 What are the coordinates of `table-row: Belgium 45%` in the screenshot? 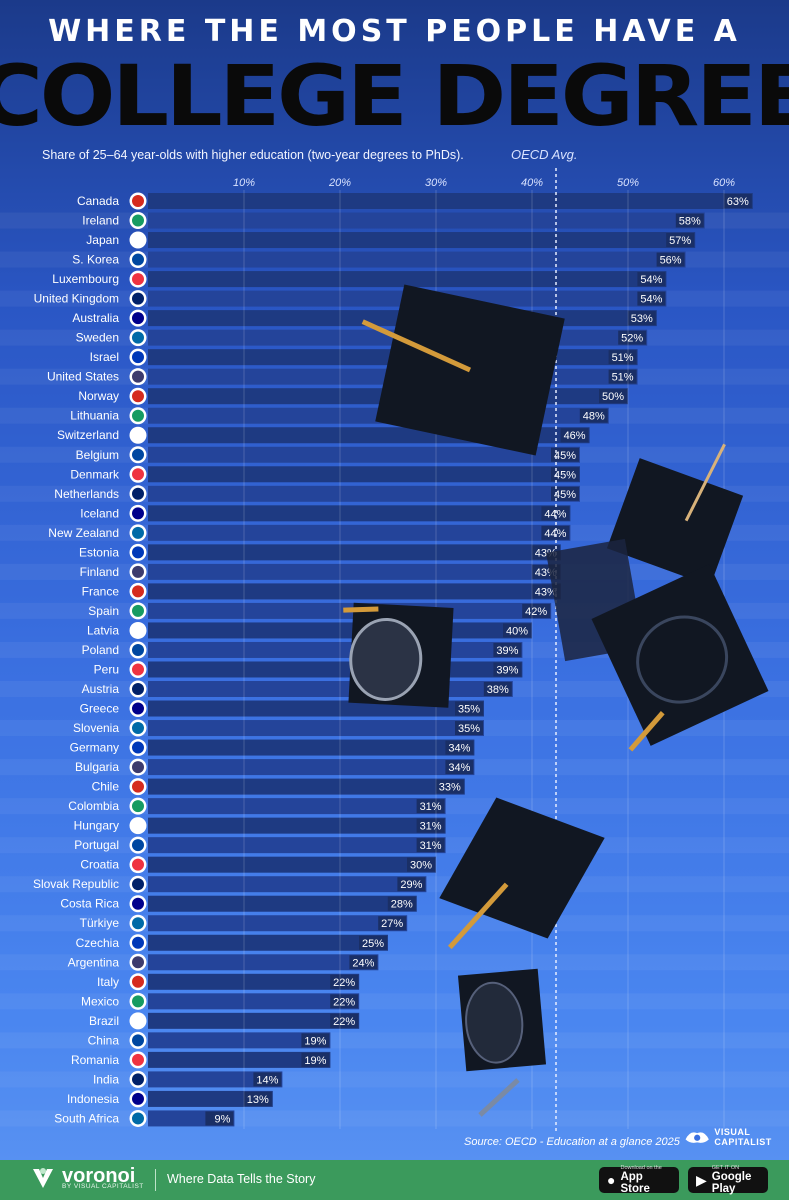 It's located at (394, 455).